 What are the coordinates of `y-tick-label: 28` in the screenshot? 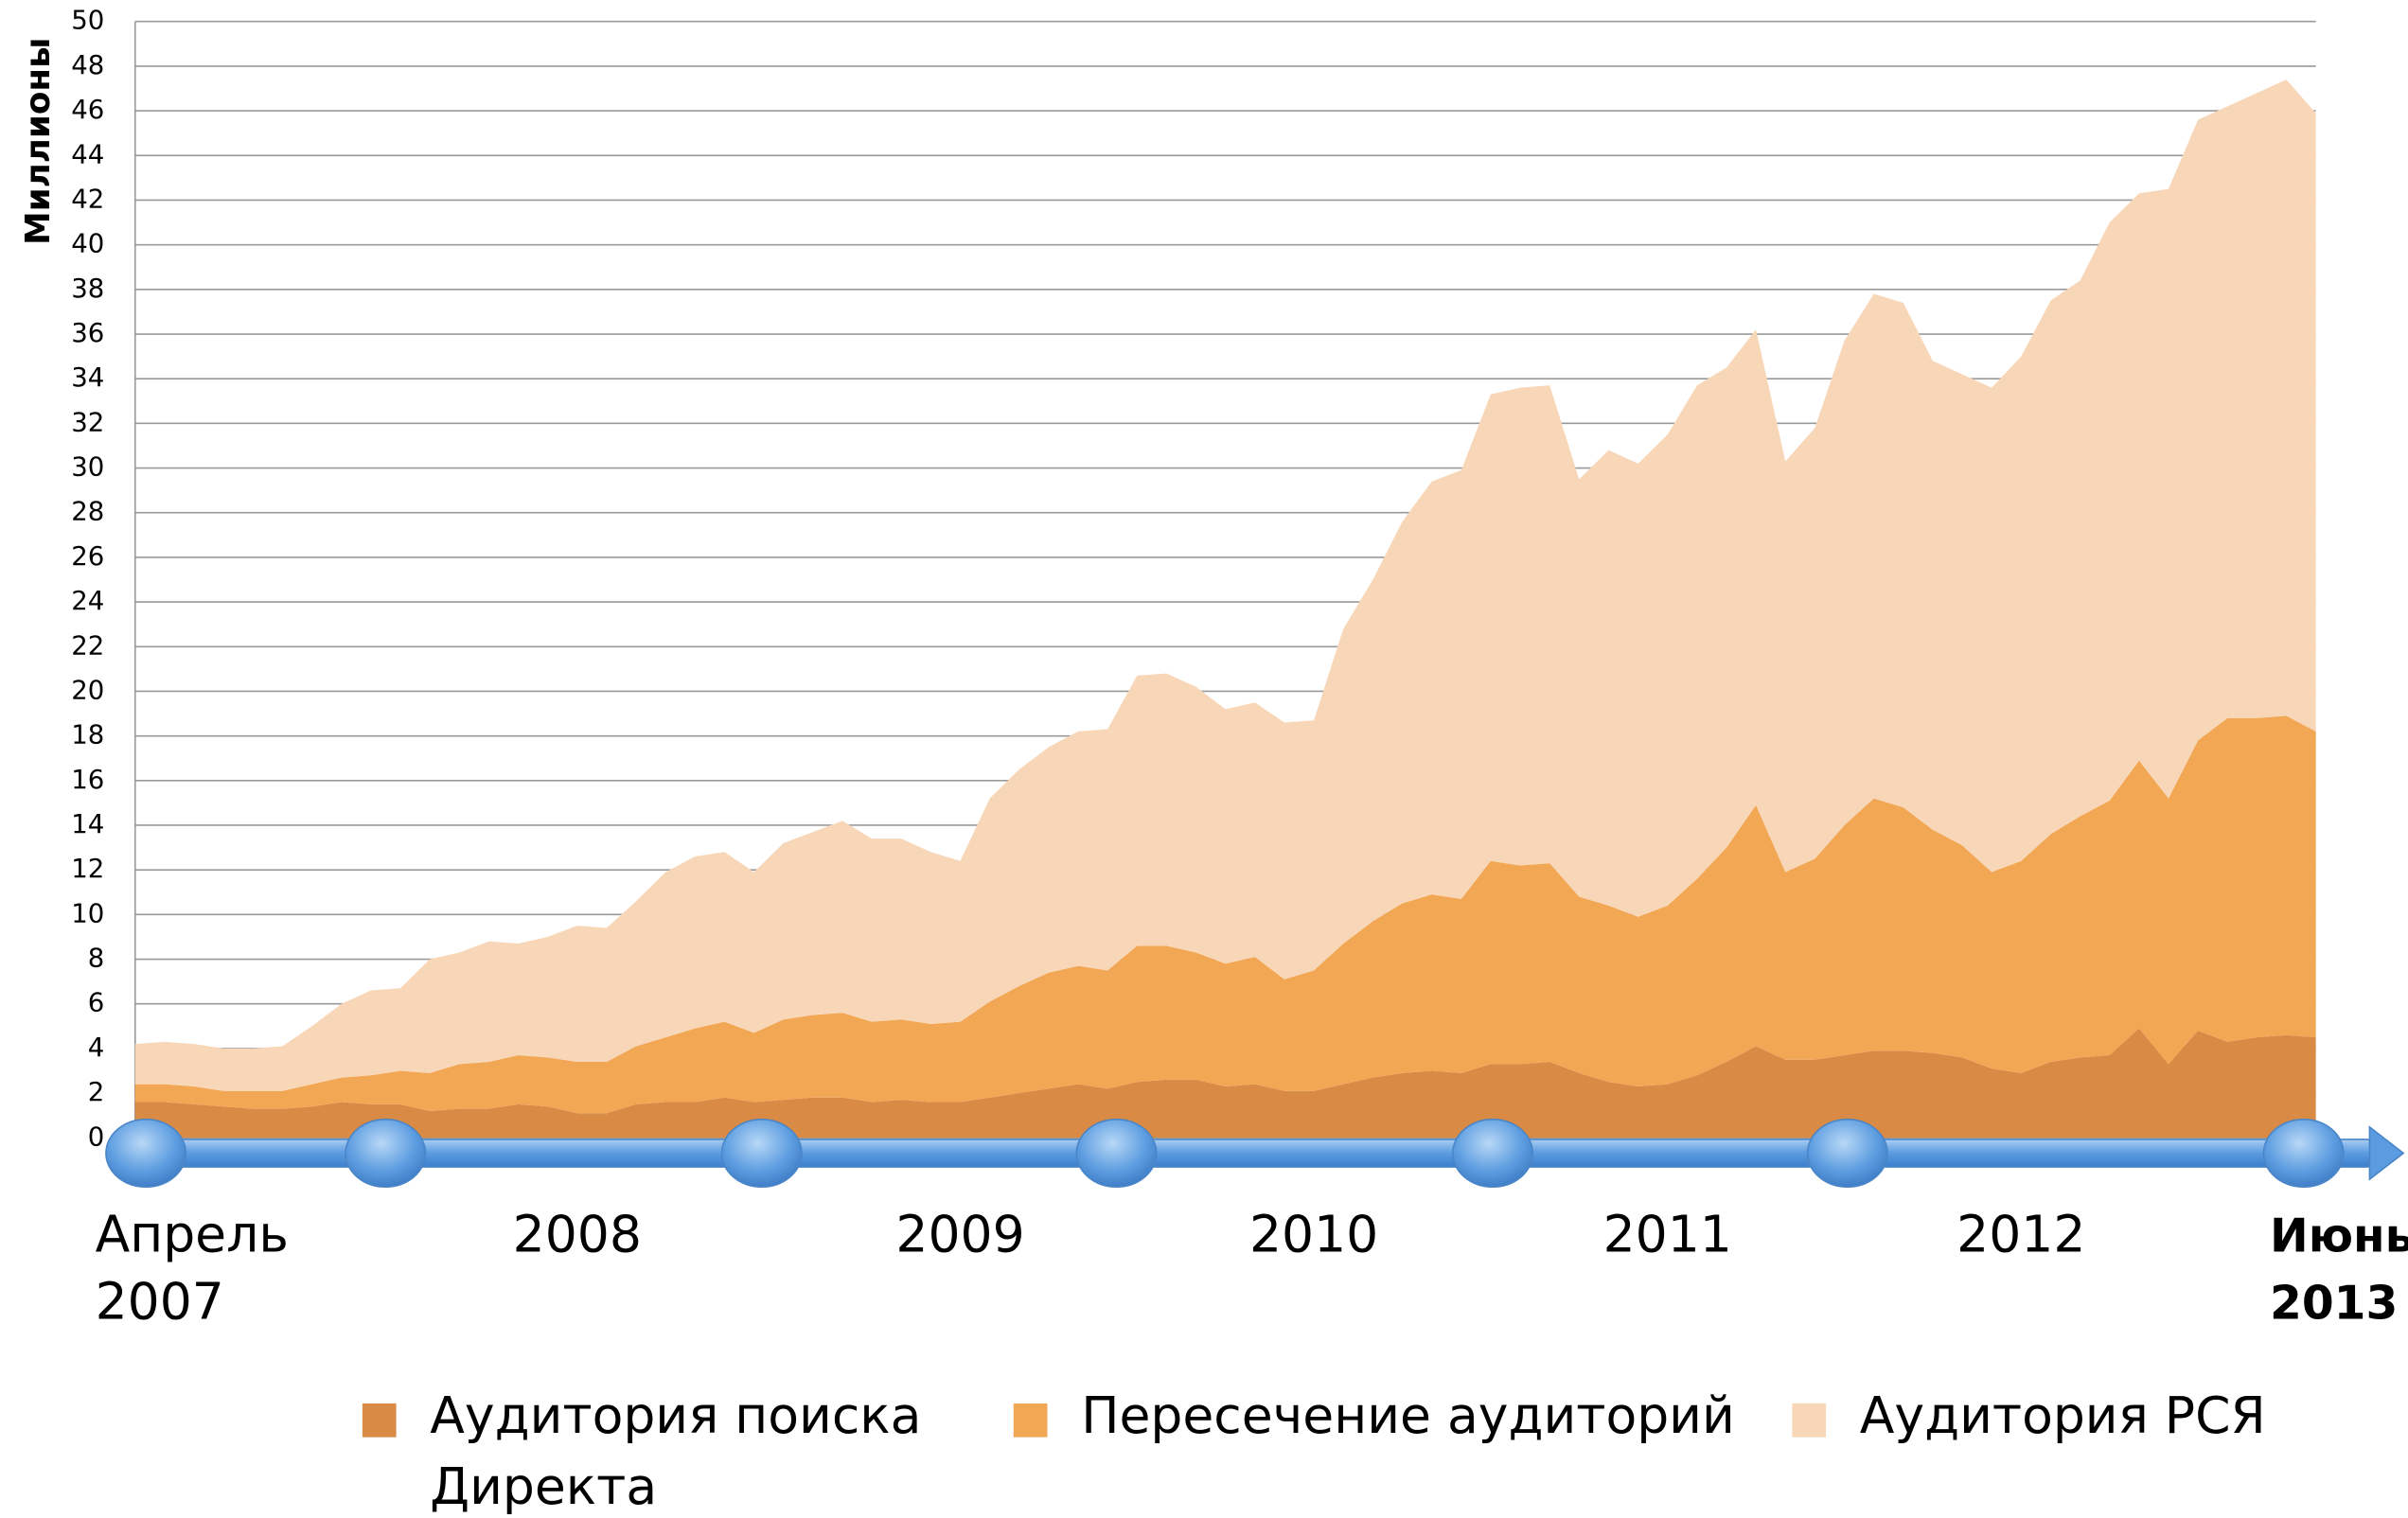 It's located at (87, 511).